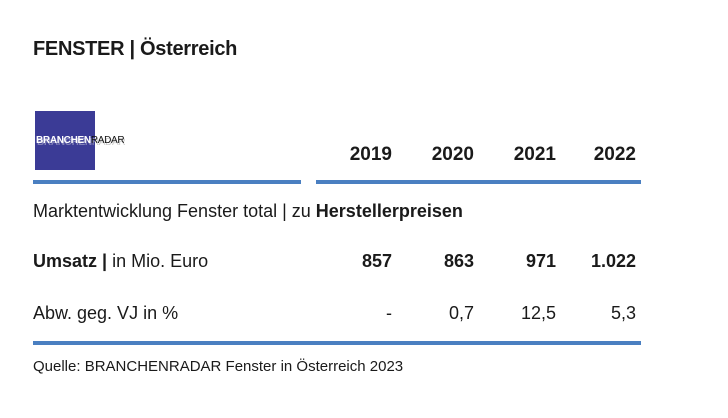 This screenshot has height=418, width=728. I want to click on row-label-text: Umsatz |, so click(70, 261).